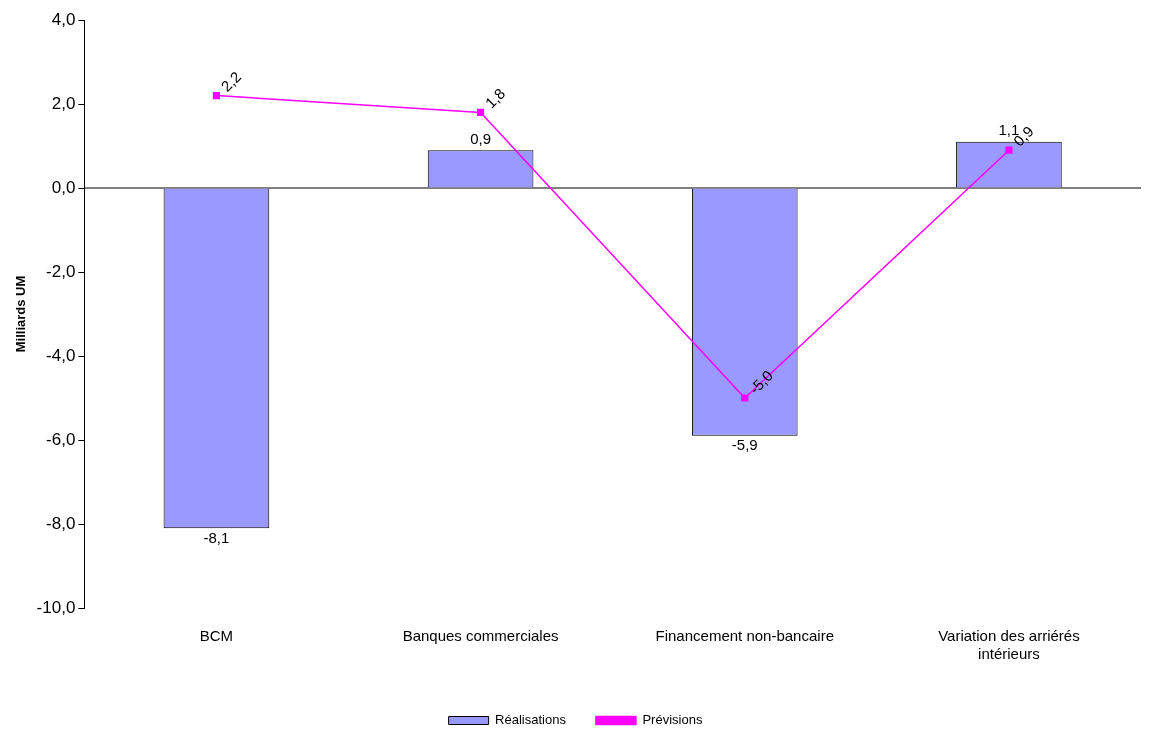 The width and height of the screenshot is (1156, 742). What do you see at coordinates (531, 720) in the screenshot?
I see `legend-label: Réalisations` at bounding box center [531, 720].